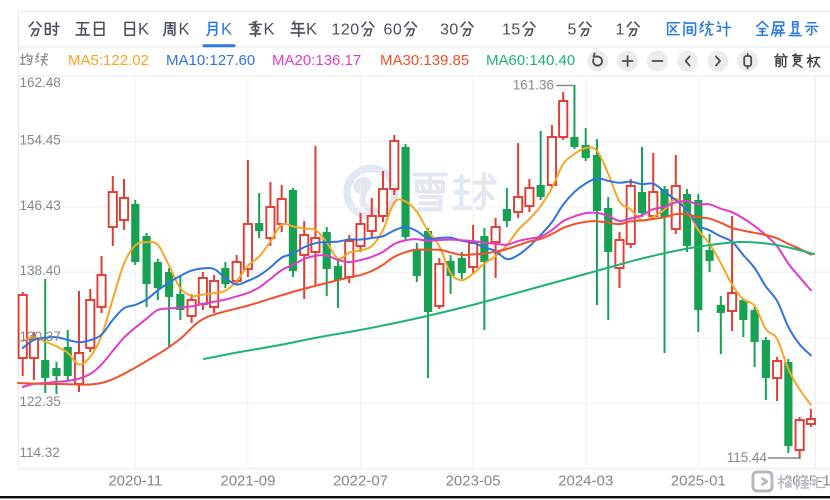 Image resolution: width=830 pixels, height=500 pixels. What do you see at coordinates (533, 85) in the screenshot?
I see `svg-text: 161.36` at bounding box center [533, 85].